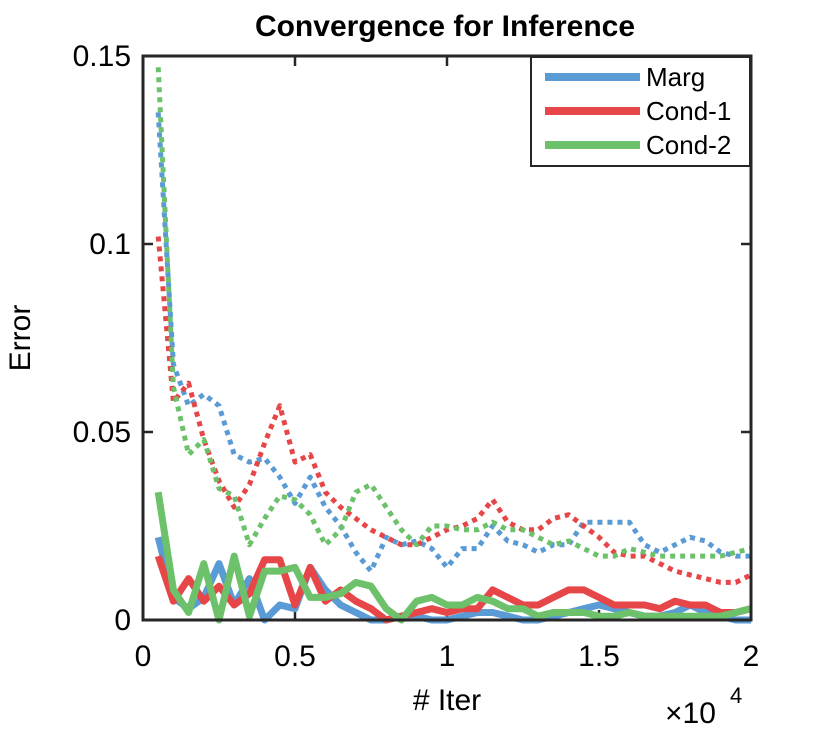  What do you see at coordinates (447, 700) in the screenshot?
I see `x-axis-label: # Iter` at bounding box center [447, 700].